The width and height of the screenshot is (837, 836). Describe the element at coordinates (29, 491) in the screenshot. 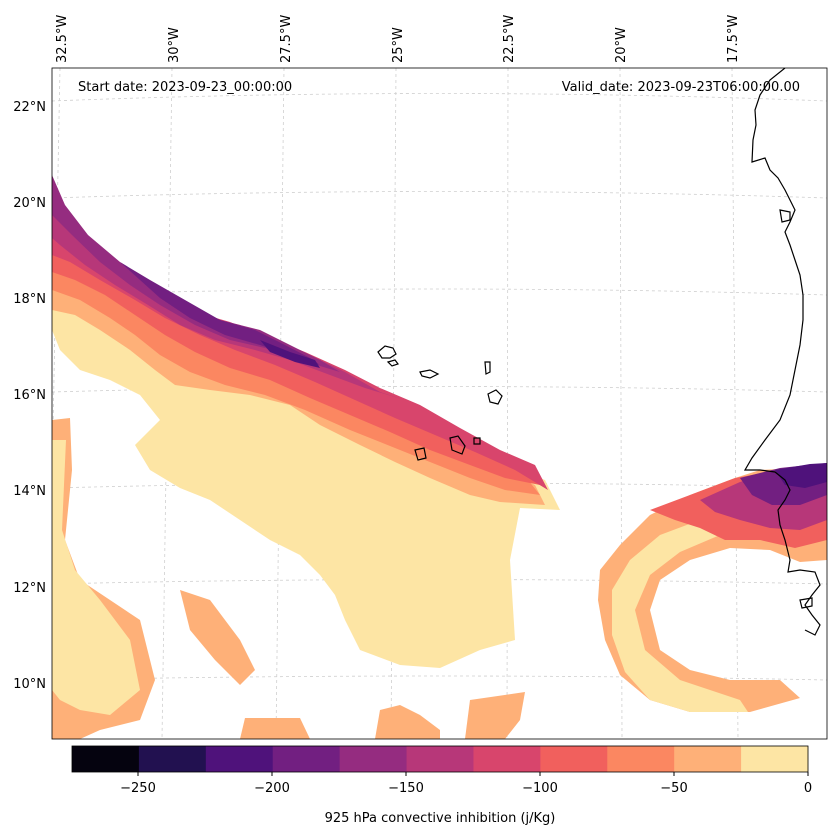

I see `lat-label: 14°N` at that location.